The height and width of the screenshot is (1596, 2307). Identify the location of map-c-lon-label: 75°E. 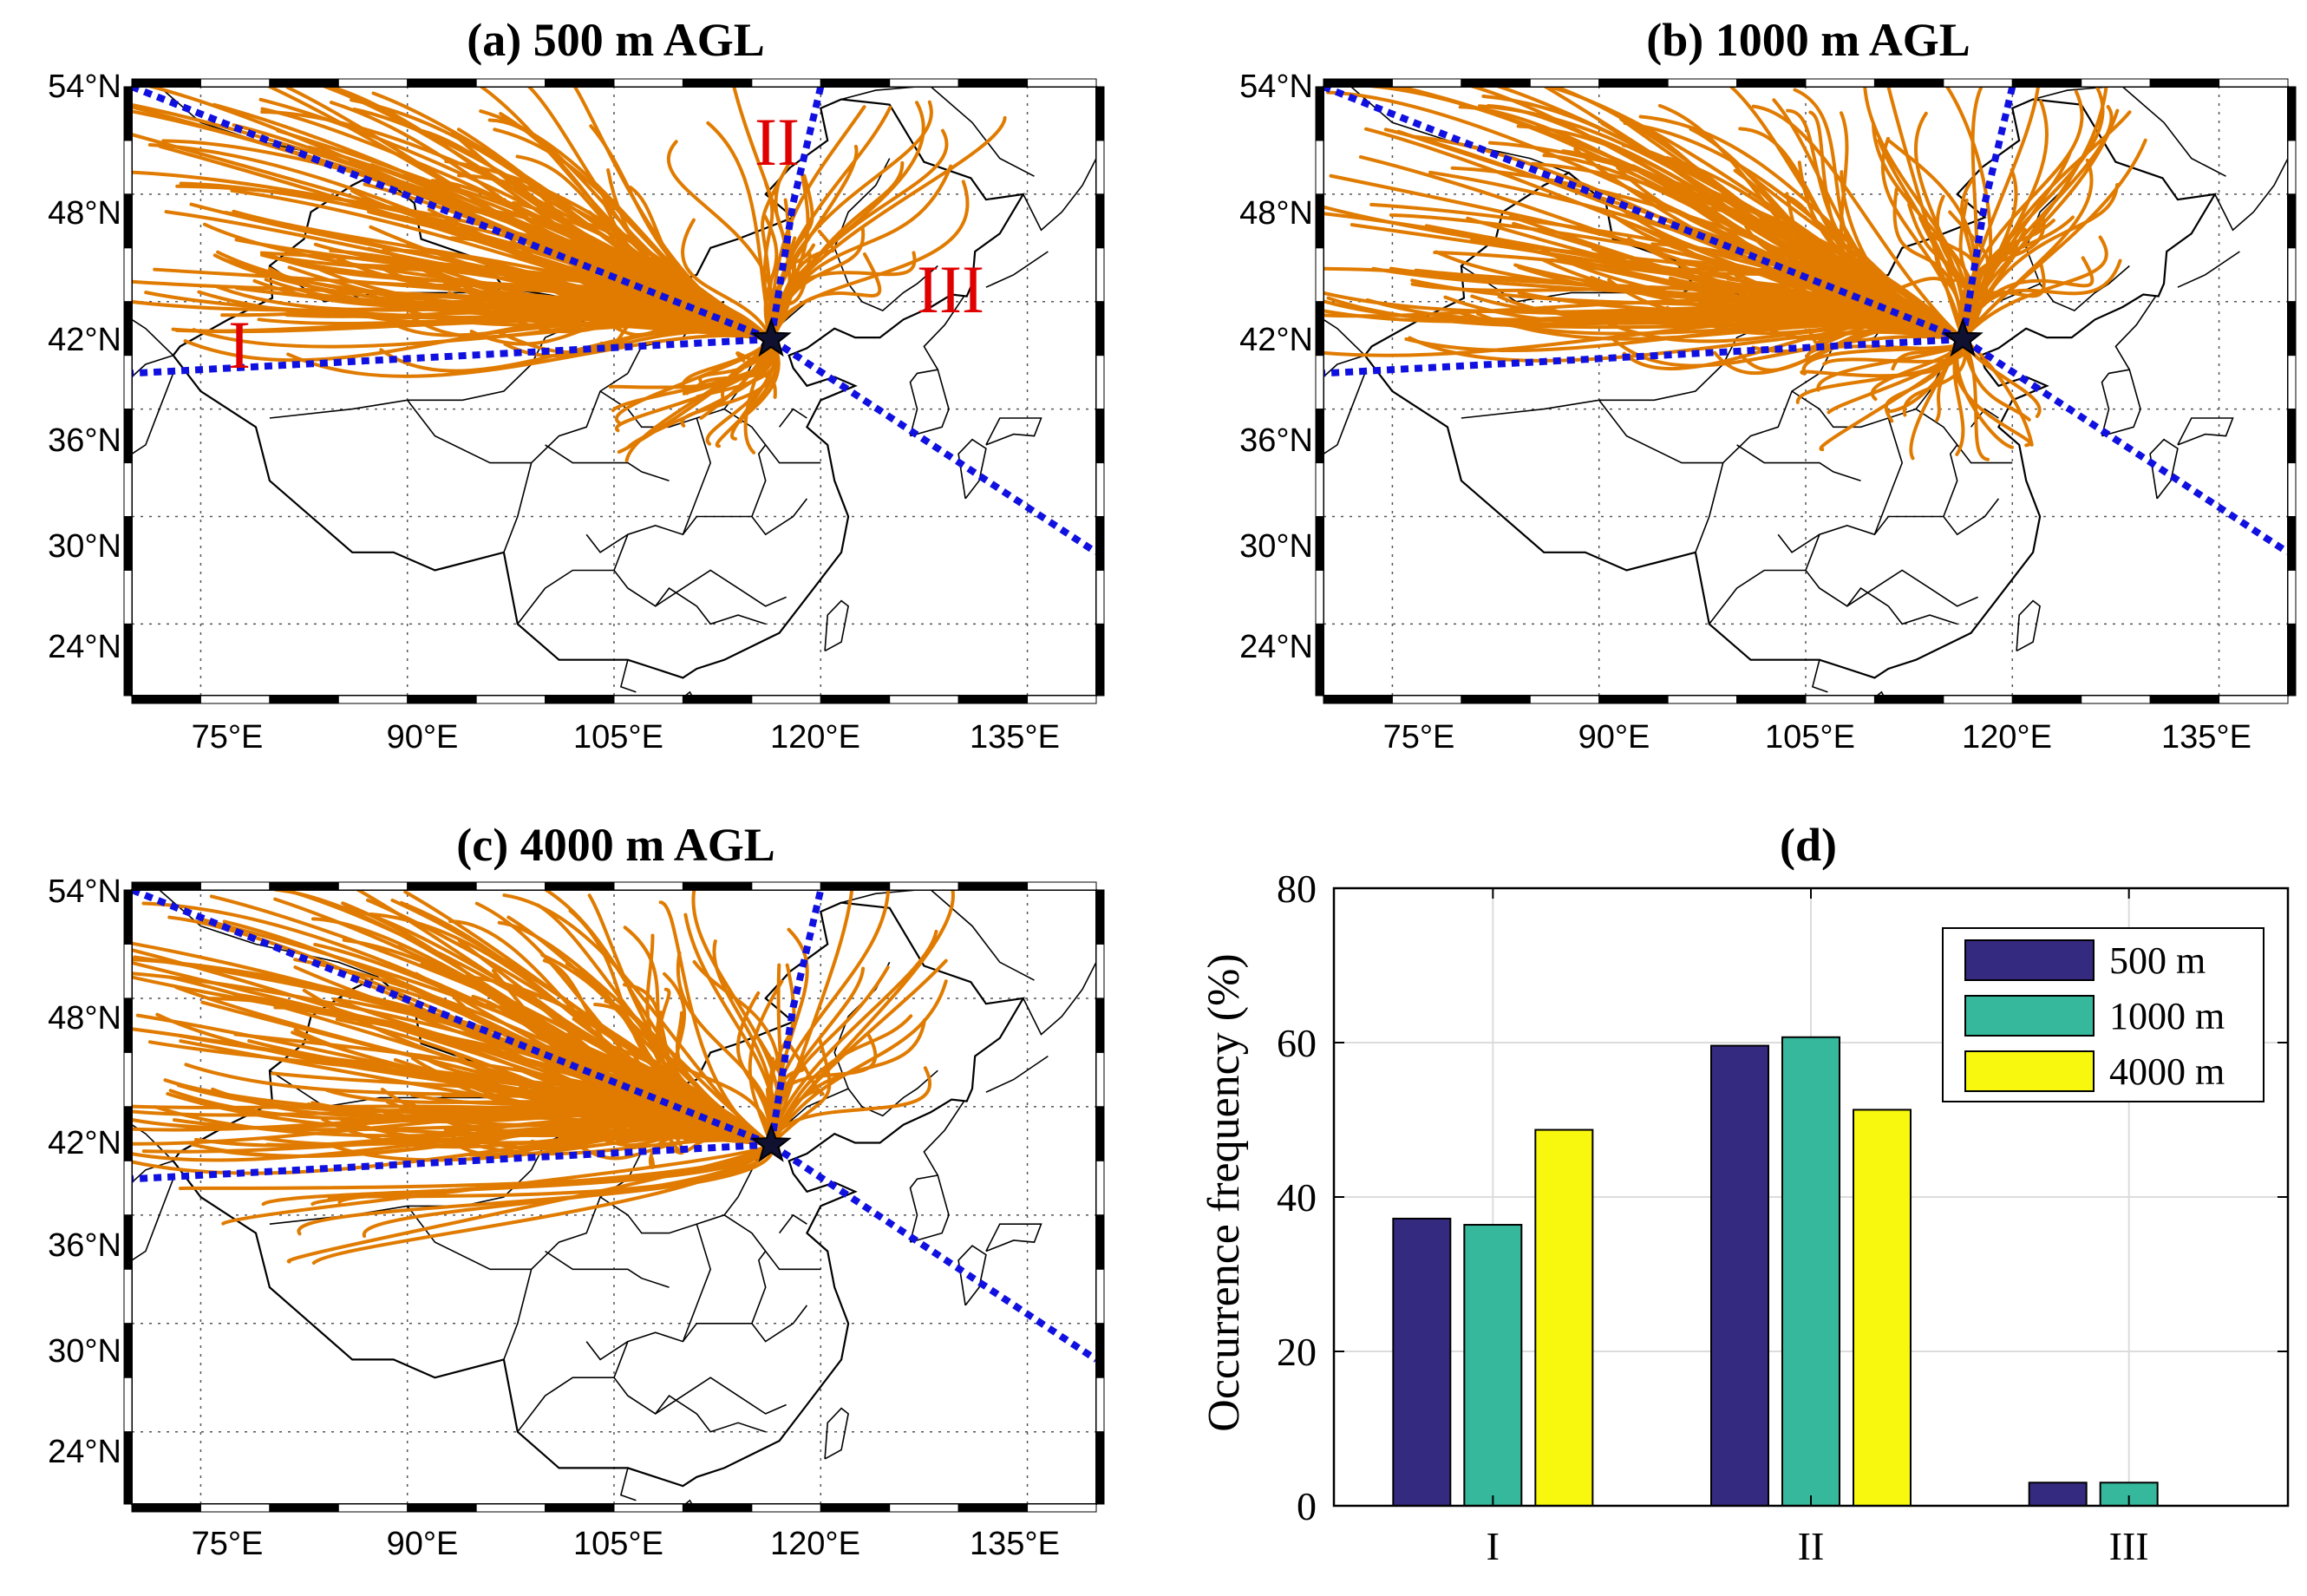
(228, 1544).